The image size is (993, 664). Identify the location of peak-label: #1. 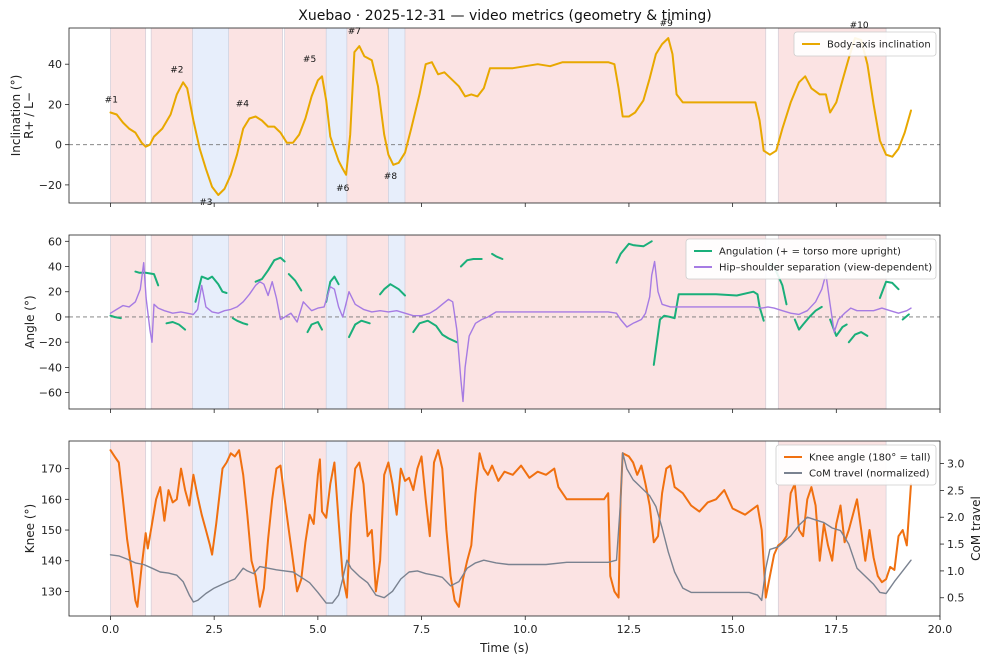
(111, 100).